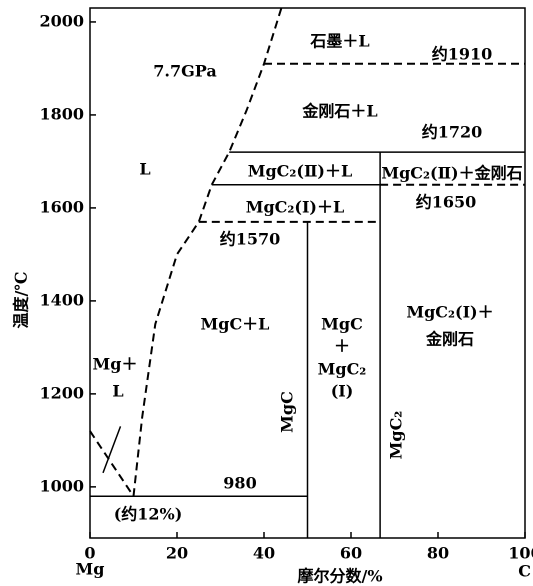 This screenshot has height=586, width=533. Describe the element at coordinates (342, 391) in the screenshot. I see `region-label: (Ⅰ)` at that location.